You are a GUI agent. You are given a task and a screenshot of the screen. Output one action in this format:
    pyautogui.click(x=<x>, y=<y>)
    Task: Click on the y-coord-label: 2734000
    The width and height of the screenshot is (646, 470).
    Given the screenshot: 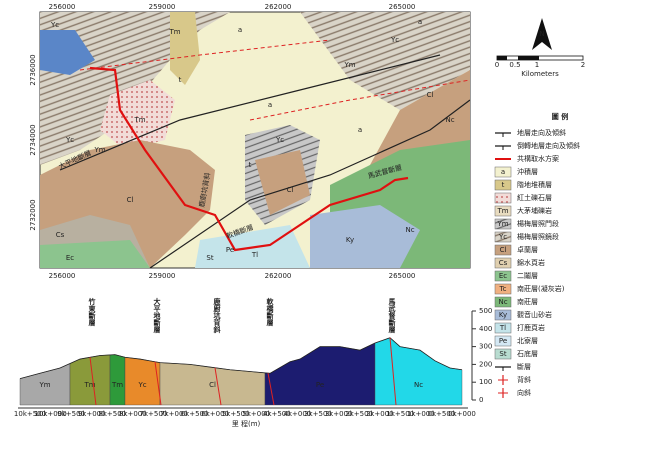 What is the action you would take?
    pyautogui.click(x=33, y=139)
    